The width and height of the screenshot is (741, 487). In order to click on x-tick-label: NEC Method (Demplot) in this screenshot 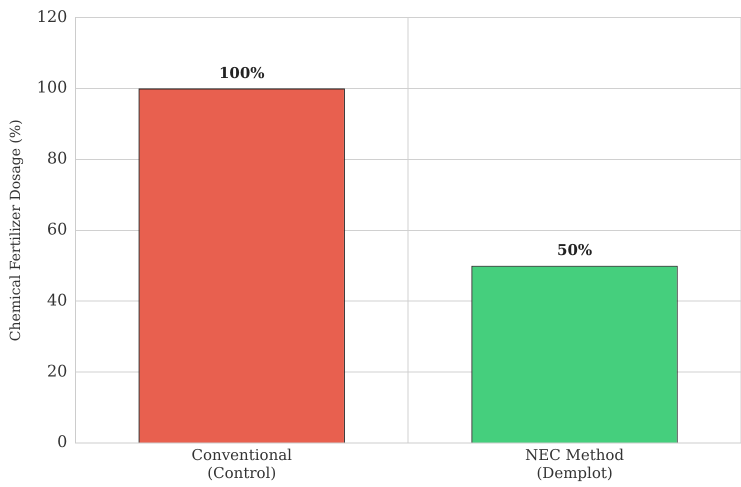, I will do `click(574, 464)`.